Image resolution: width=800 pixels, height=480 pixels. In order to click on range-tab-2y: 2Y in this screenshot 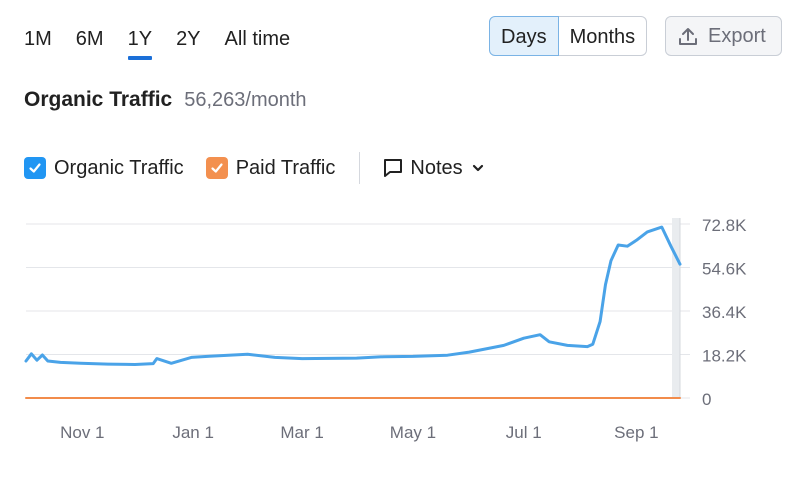, I will do `click(188, 39)`.